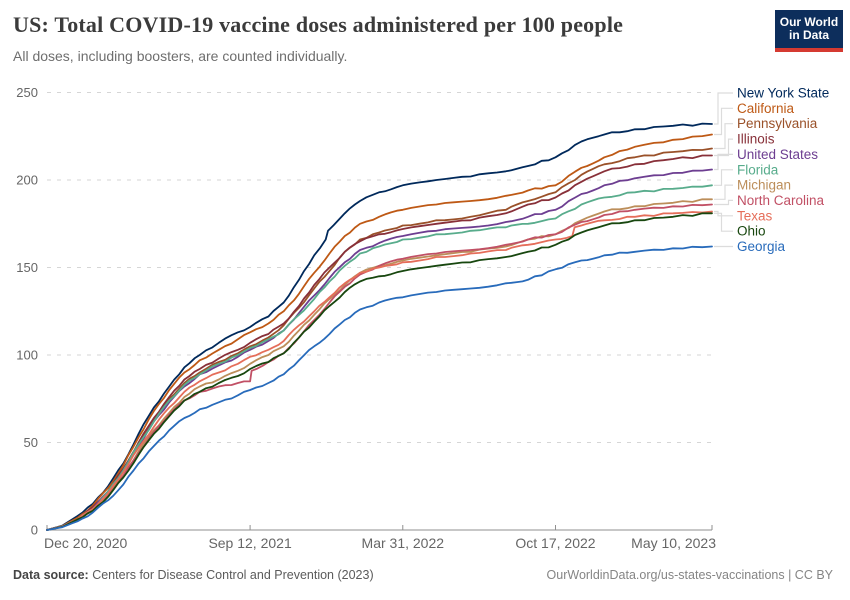 The width and height of the screenshot is (850, 600). What do you see at coordinates (51, 575) in the screenshot?
I see `data-source-label: Data source:` at bounding box center [51, 575].